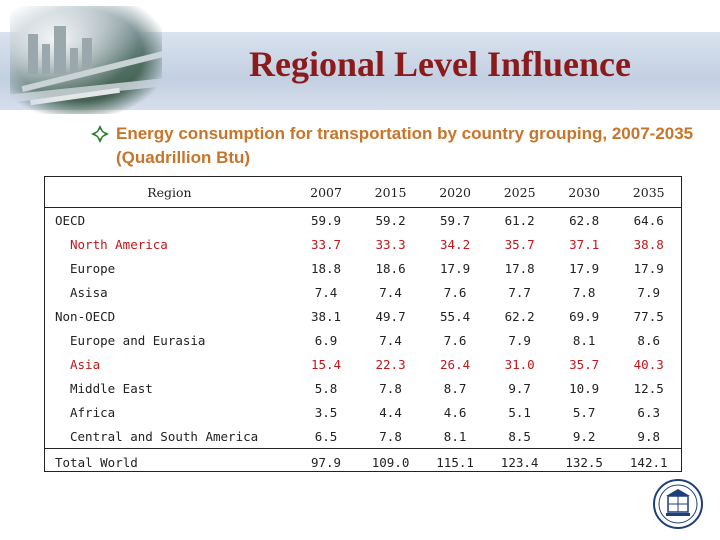  Describe the element at coordinates (100, 134) in the screenshot. I see `diamond-bullet-icon` at that location.